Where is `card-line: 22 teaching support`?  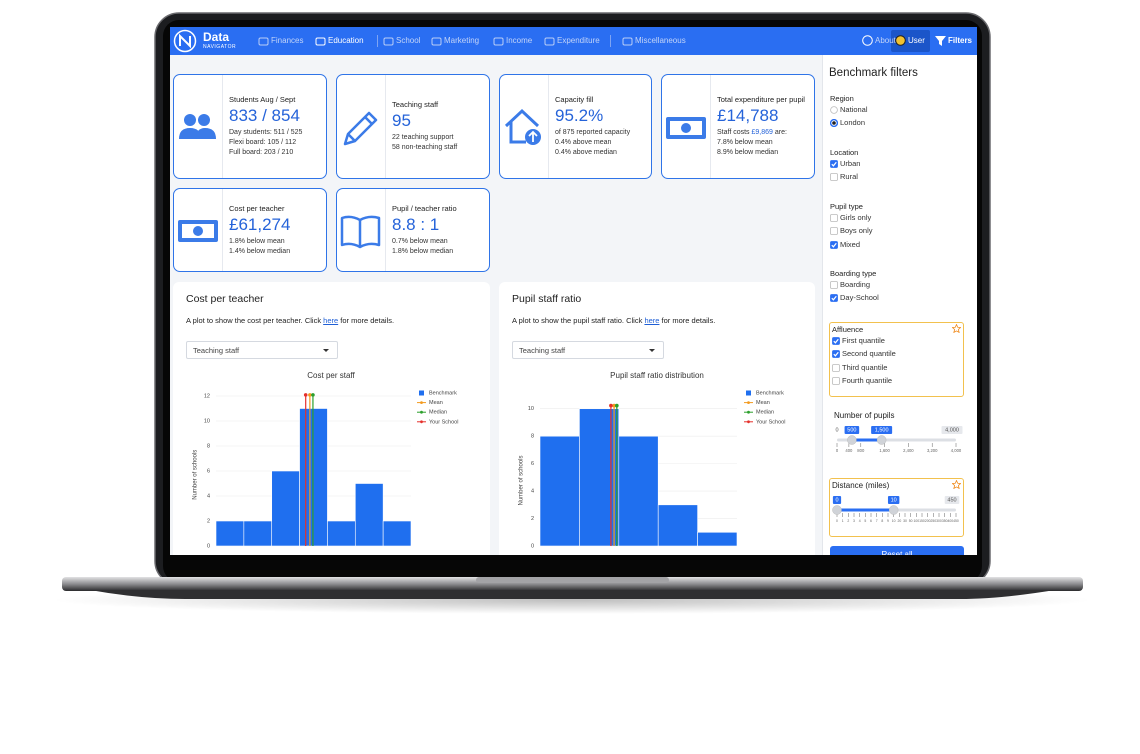 card-line: 22 teaching support is located at coordinates (423, 137).